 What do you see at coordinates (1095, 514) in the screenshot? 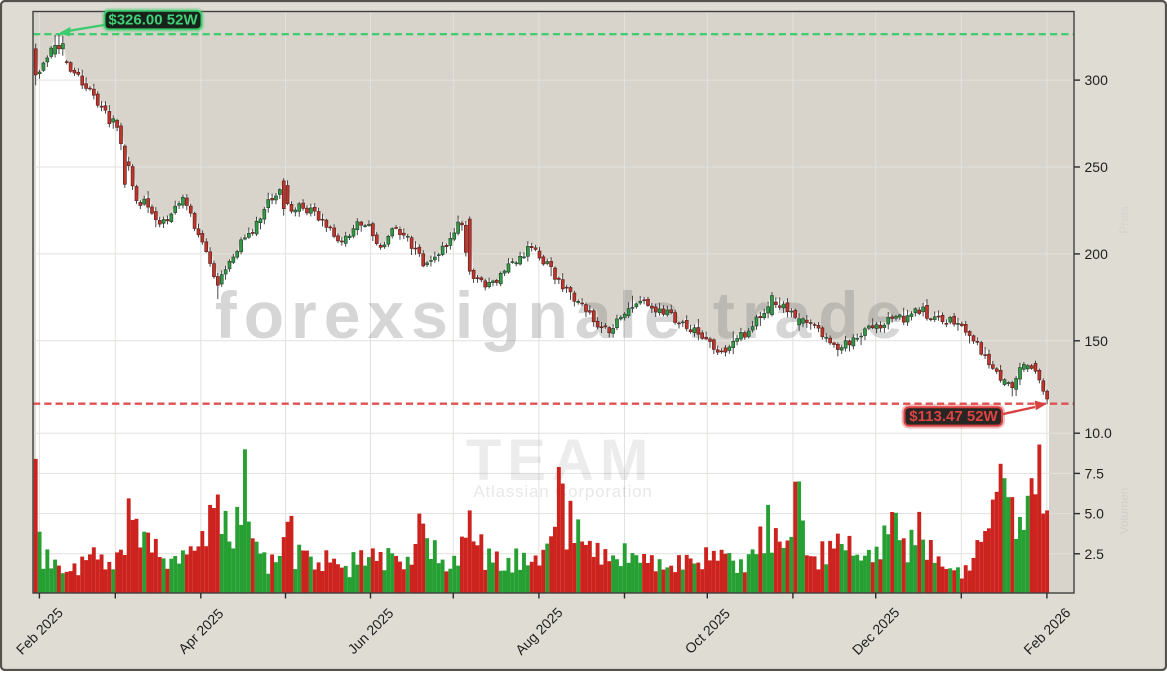
I see `svg-text: 5.0` at bounding box center [1095, 514].